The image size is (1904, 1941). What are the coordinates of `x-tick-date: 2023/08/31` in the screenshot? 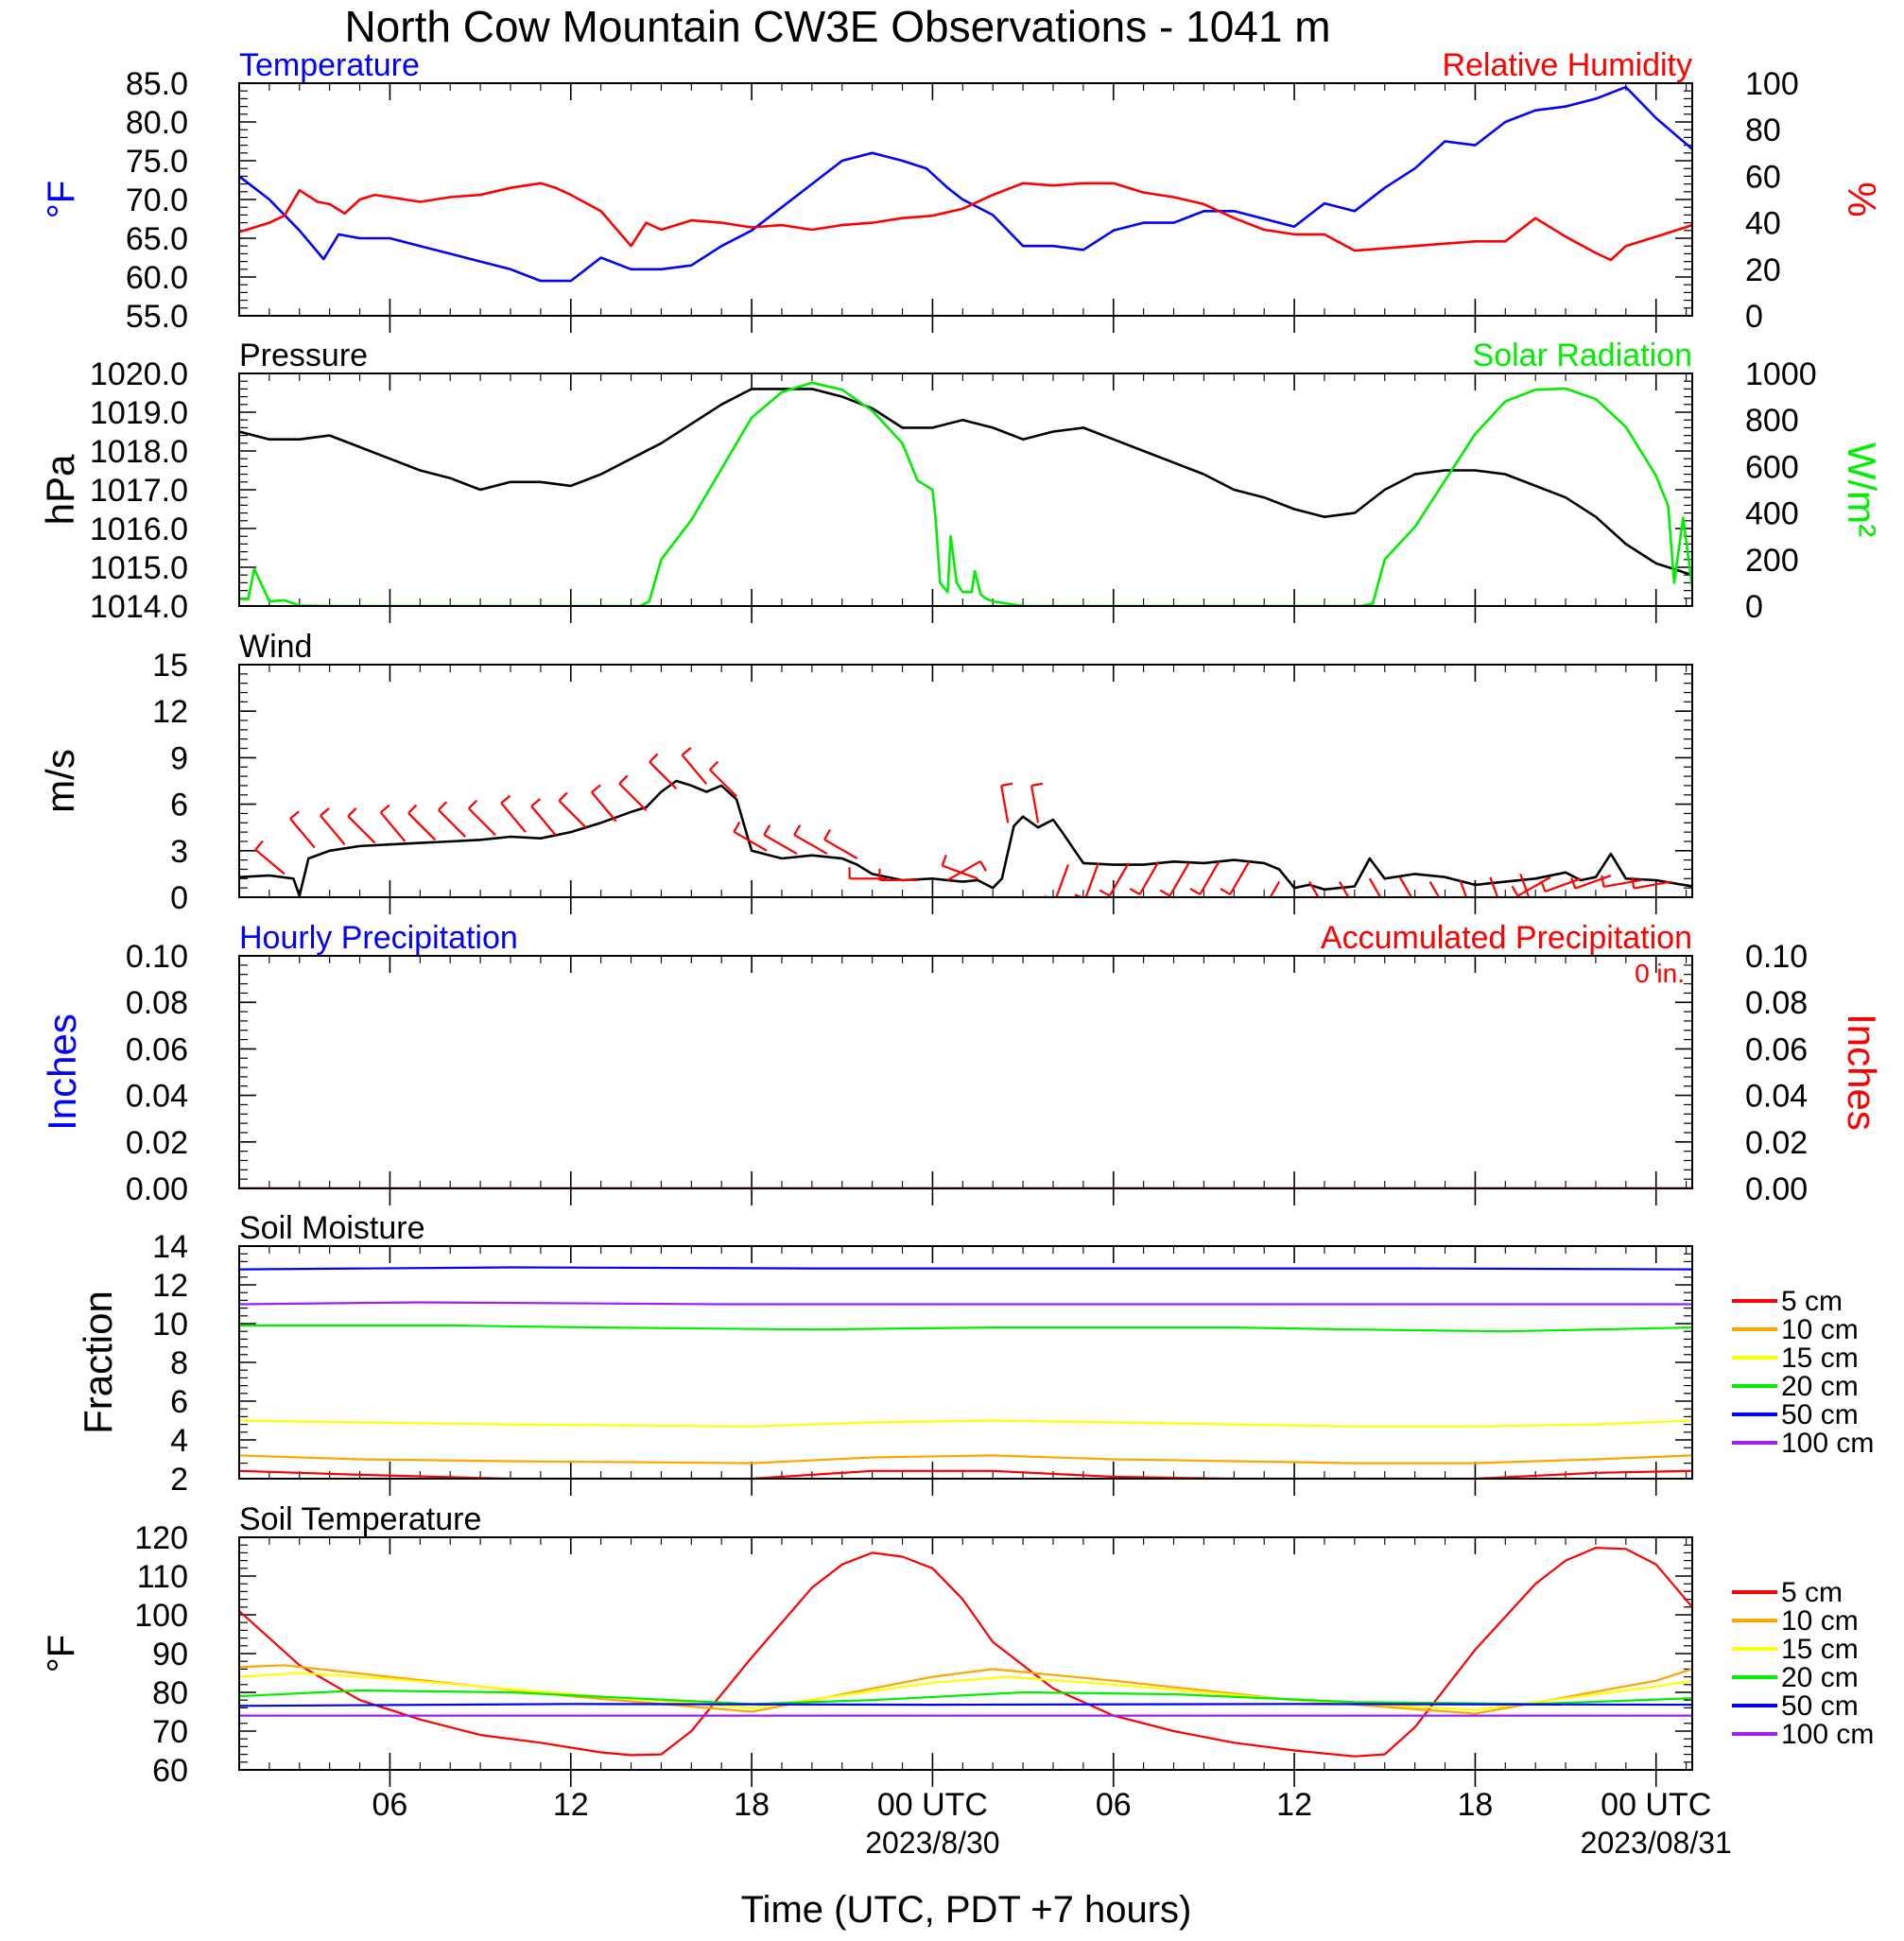 It's located at (1657, 1843).